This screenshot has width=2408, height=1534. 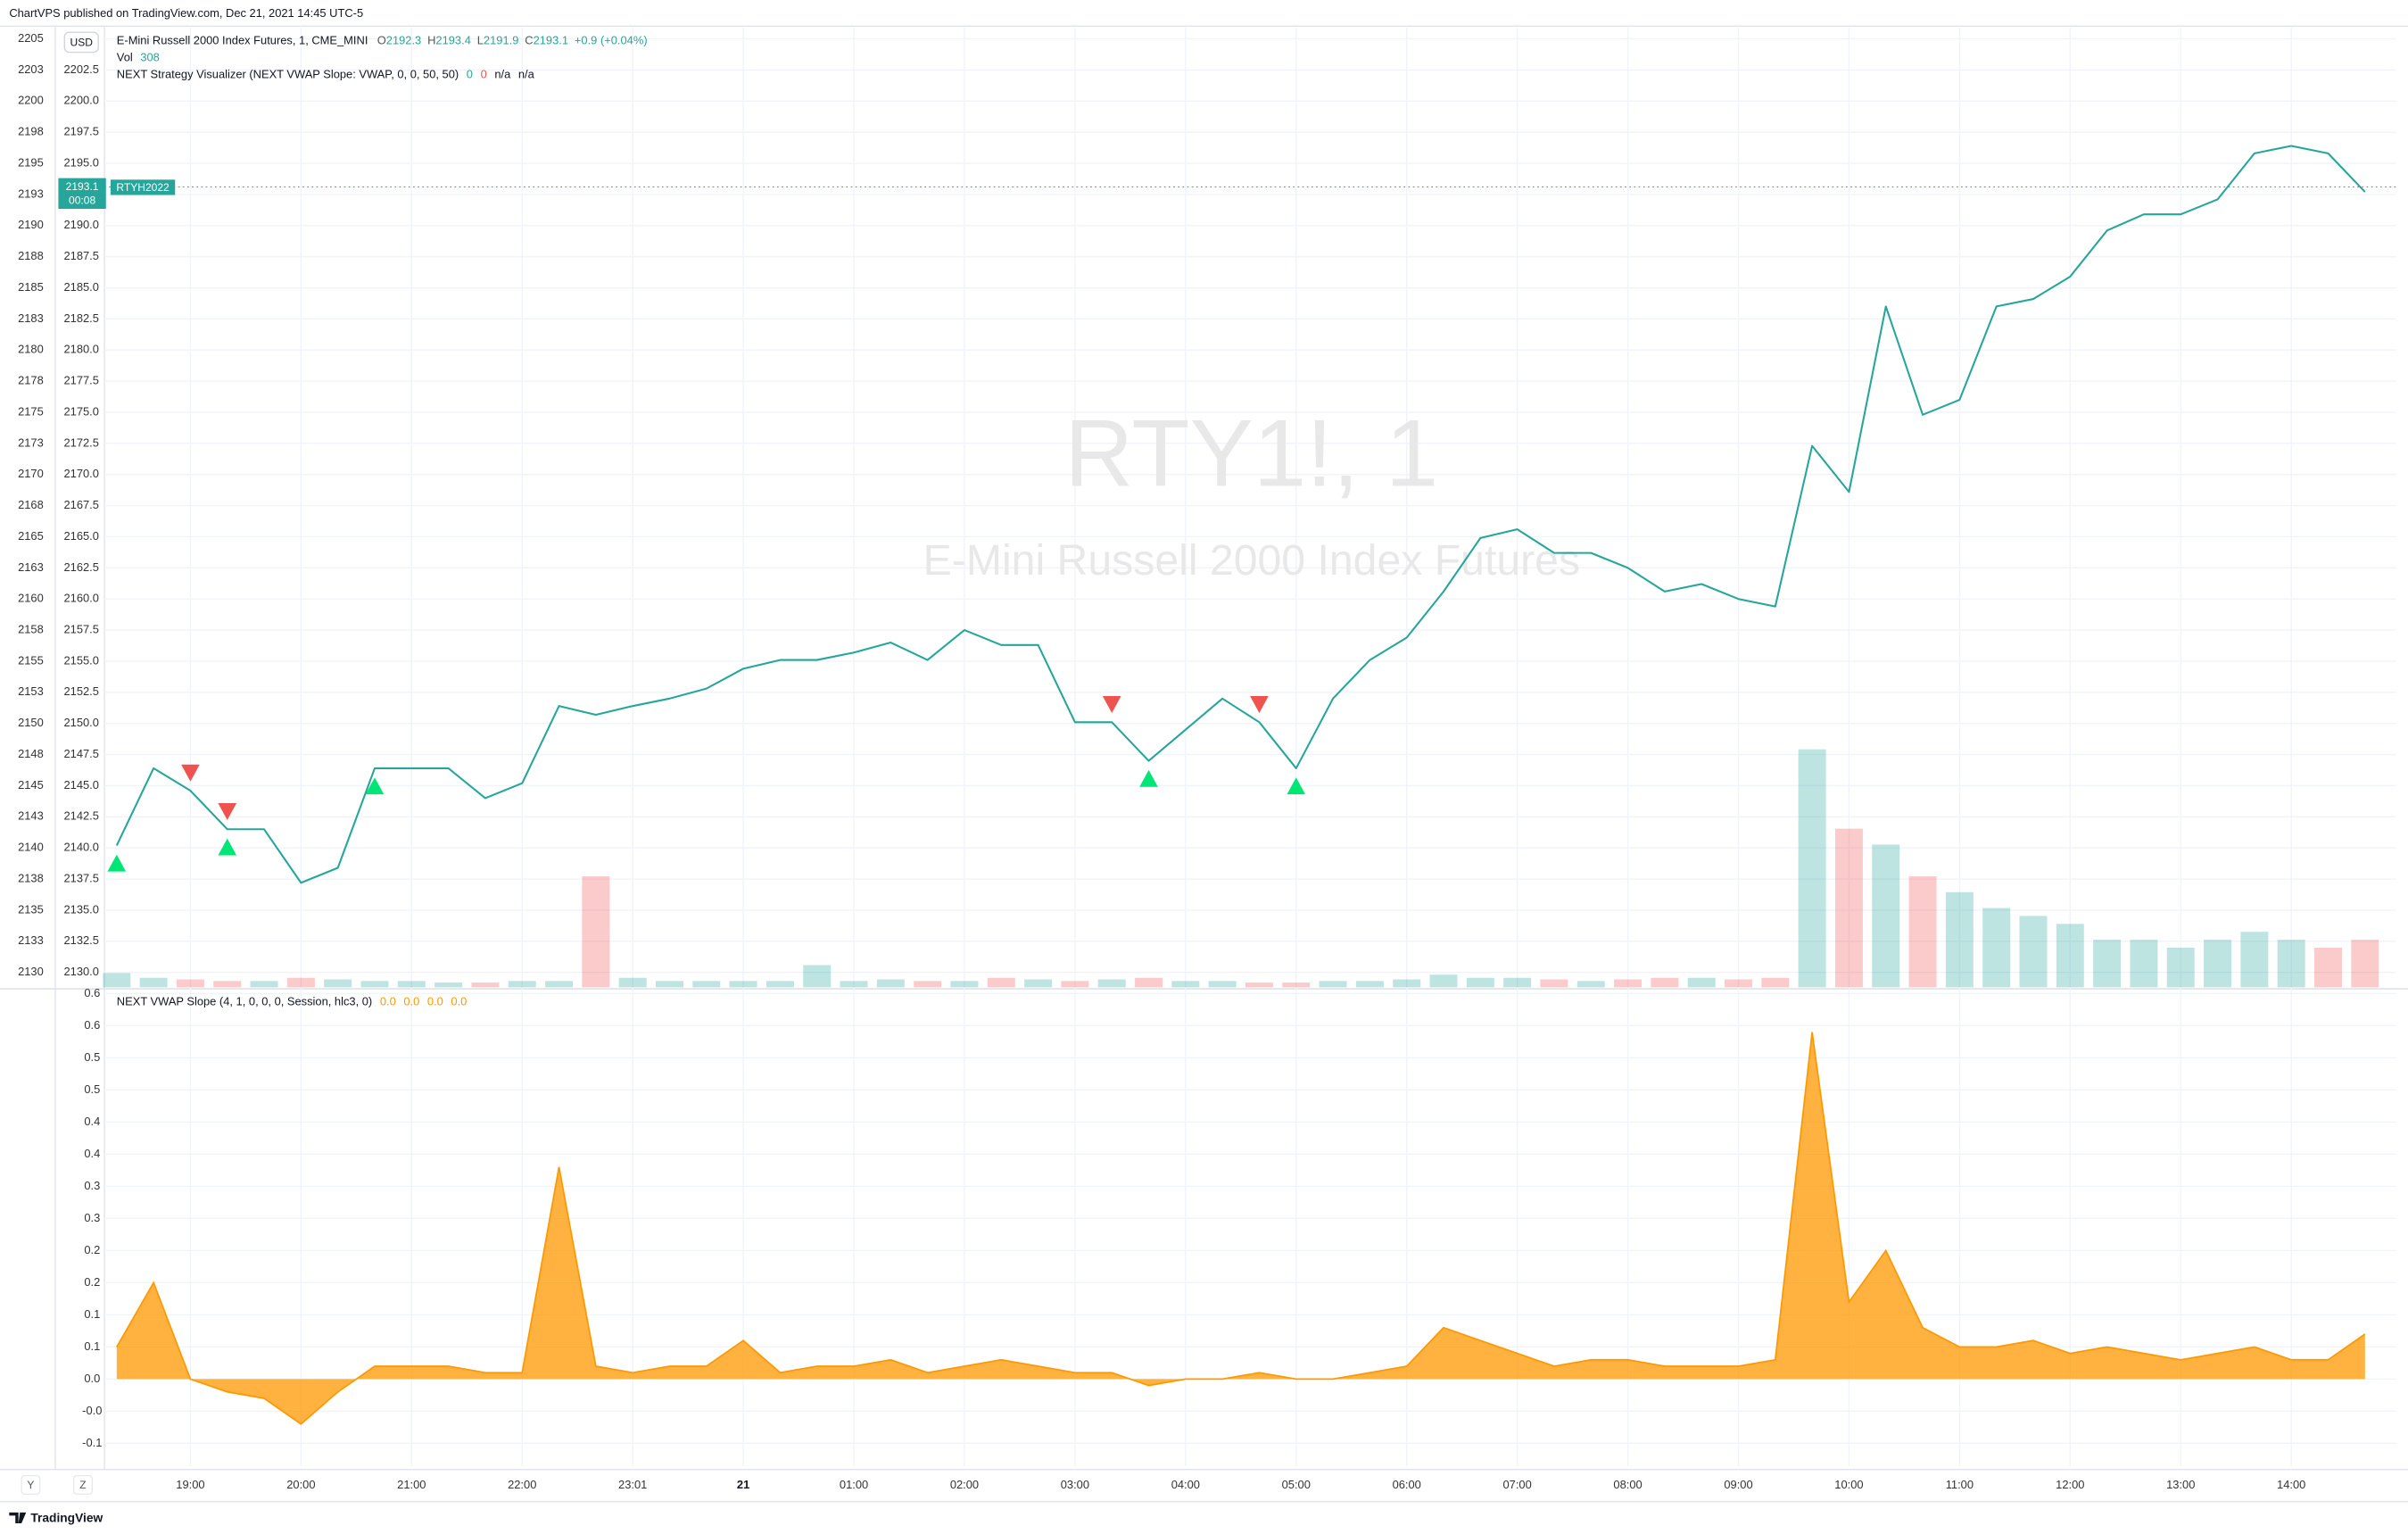 I want to click on footer-button-label: Z, so click(x=82, y=1485).